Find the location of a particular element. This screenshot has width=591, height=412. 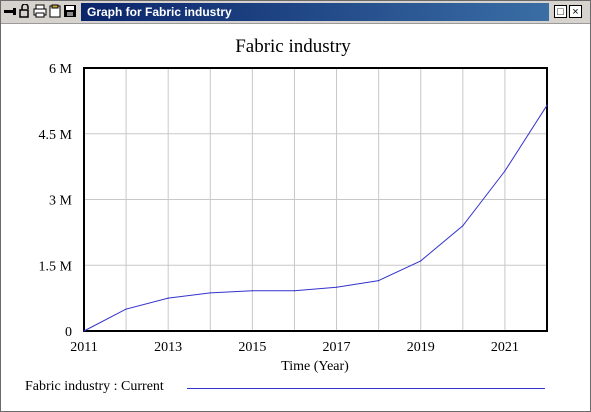

y-tick-label: 1.5 M is located at coordinates (56, 266).